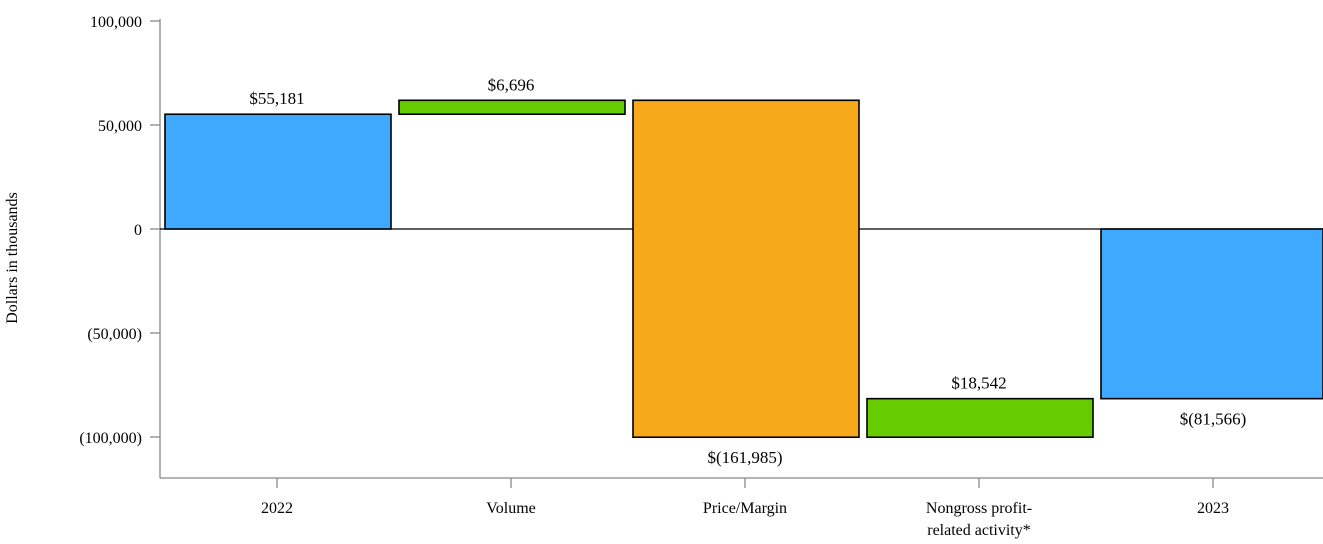  I want to click on y-tick-label: 0, so click(138, 230).